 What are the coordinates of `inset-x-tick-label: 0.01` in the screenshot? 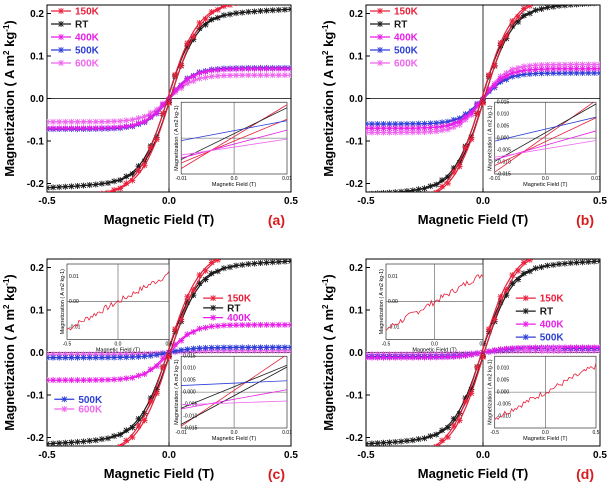 It's located at (287, 179).